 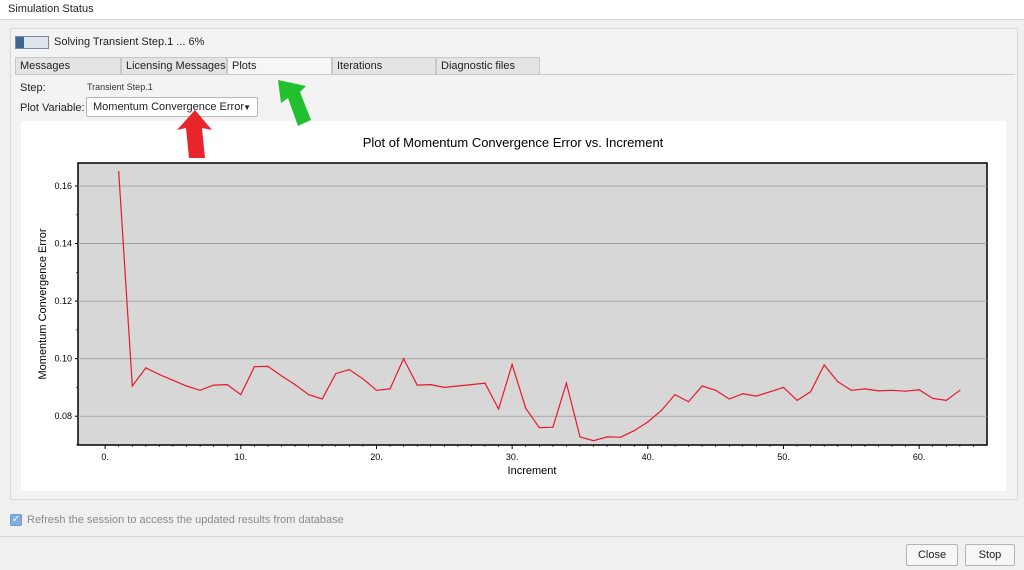 What do you see at coordinates (68, 65) in the screenshot?
I see `tab-messages: Messages` at bounding box center [68, 65].